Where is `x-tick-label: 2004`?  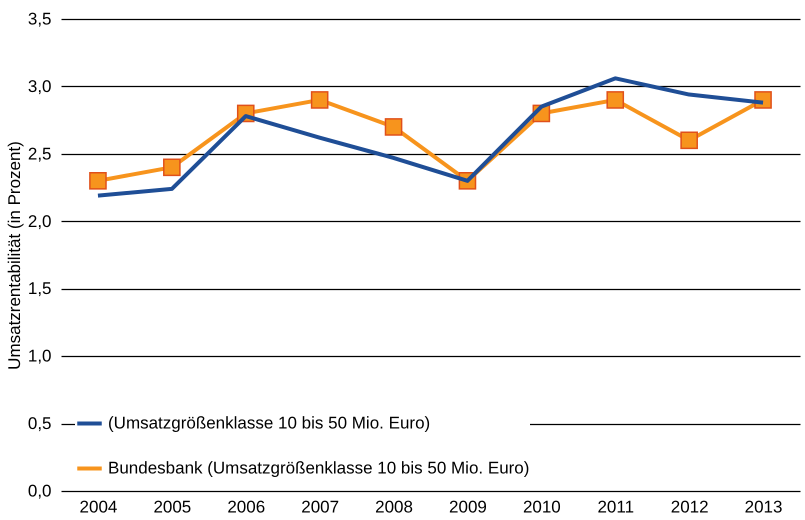 x-tick-label: 2004 is located at coordinates (99, 507).